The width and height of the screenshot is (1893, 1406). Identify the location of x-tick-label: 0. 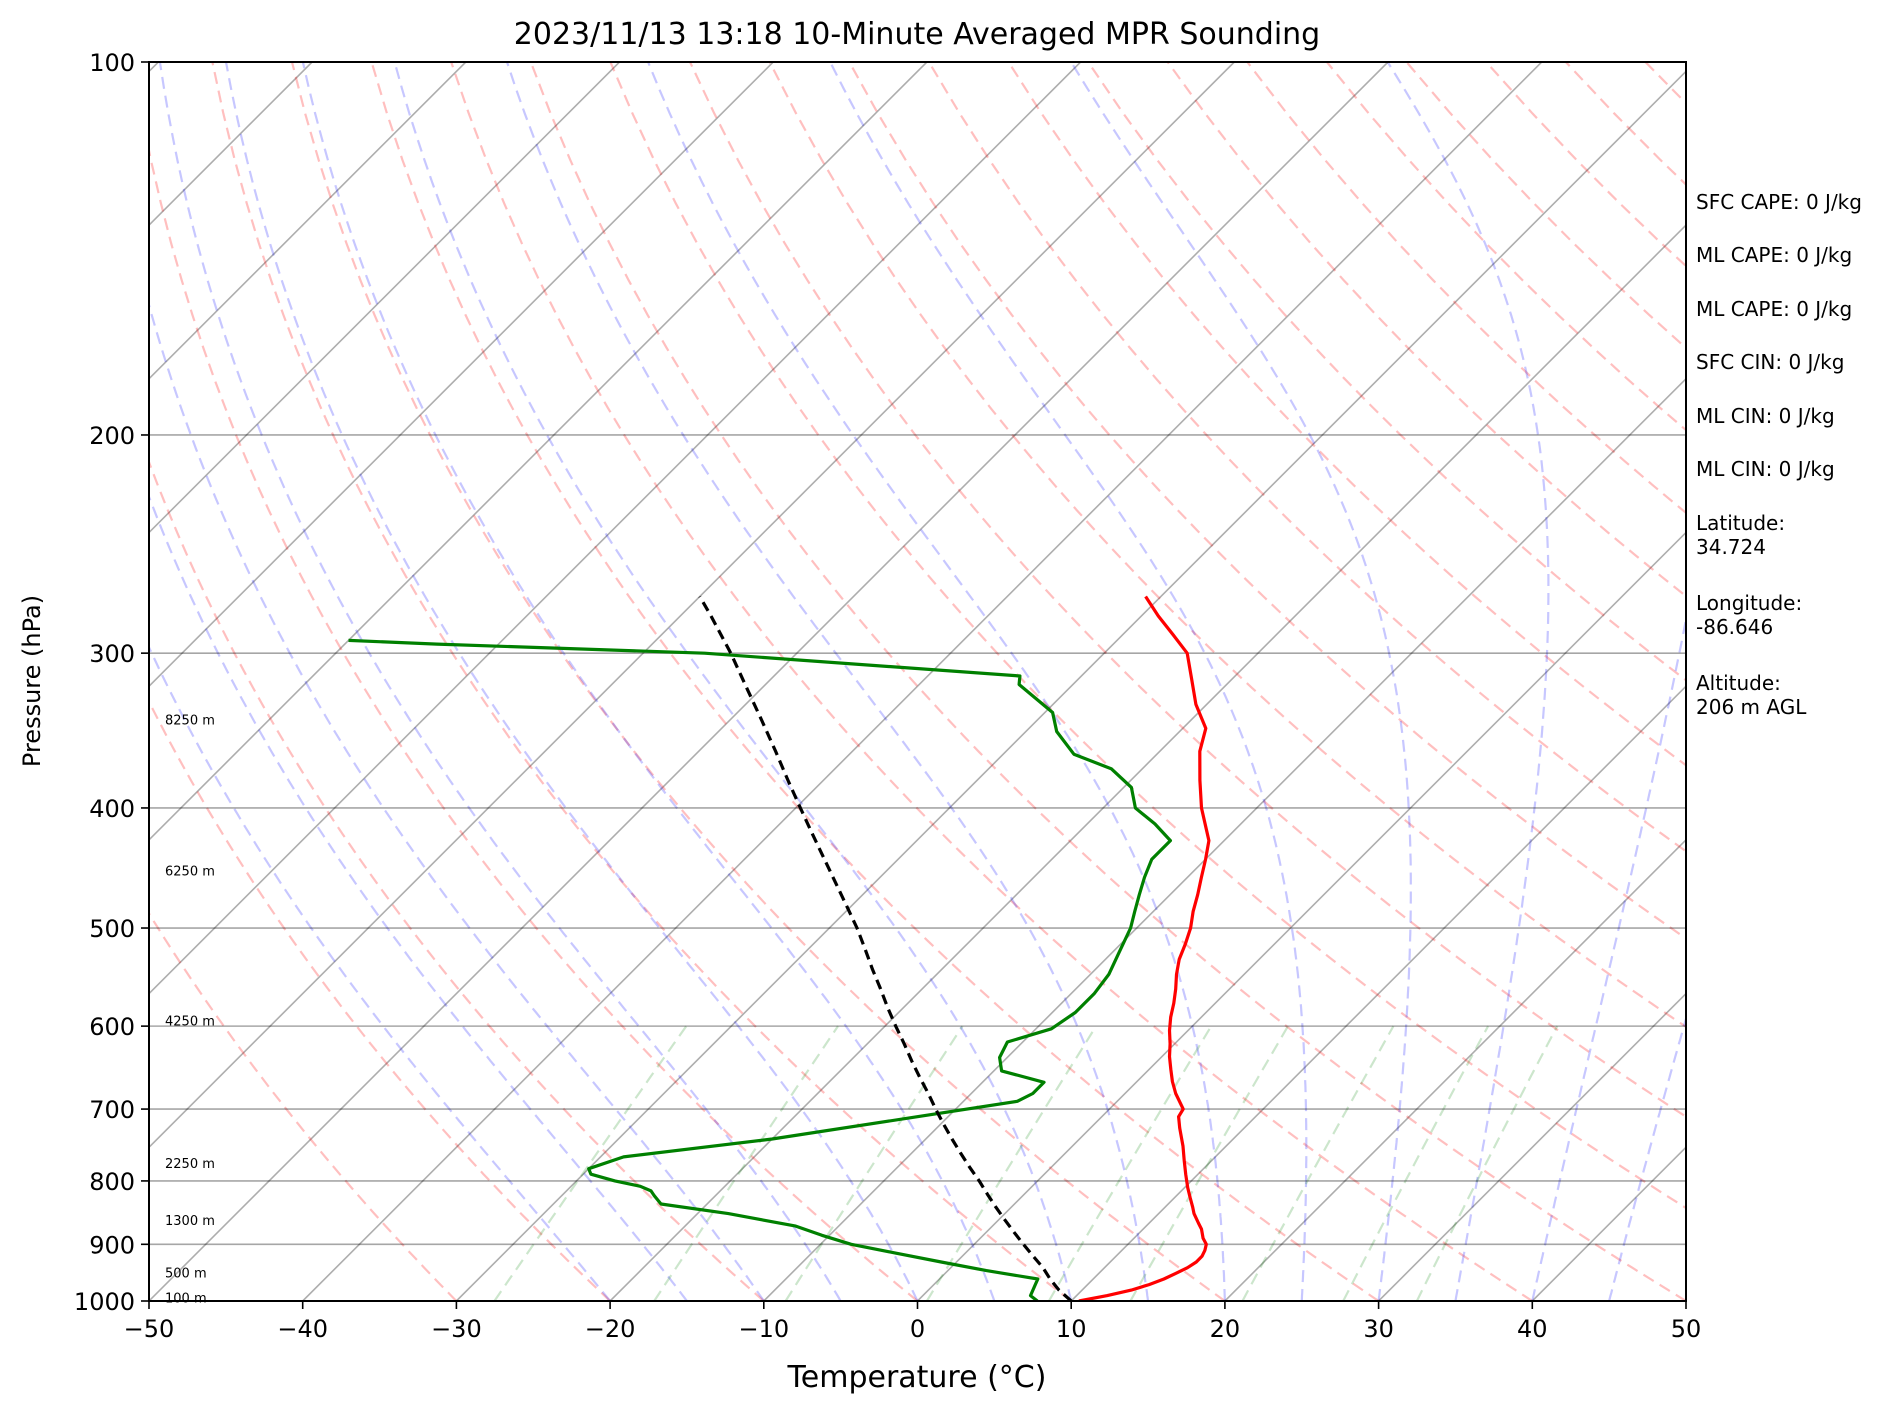
(917, 1329).